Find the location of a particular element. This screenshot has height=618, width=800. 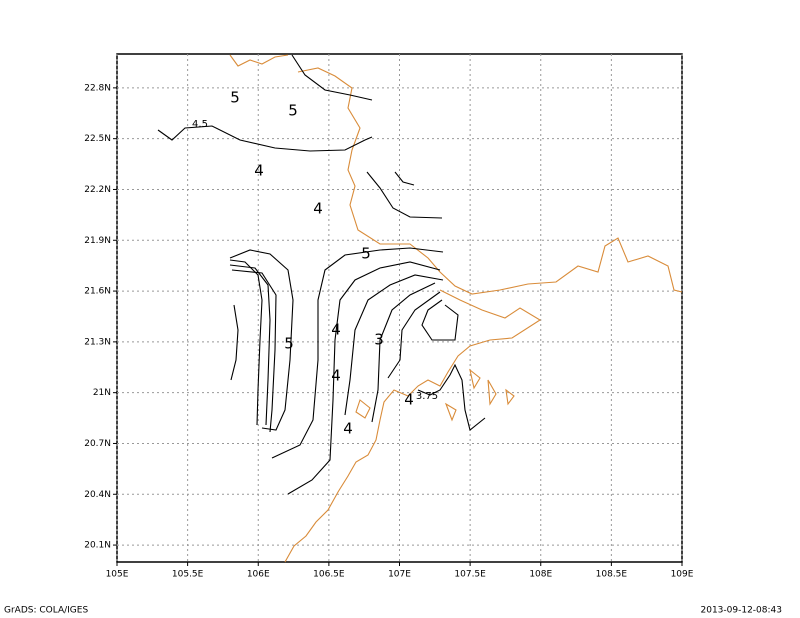

y-tick-label: 20.7N is located at coordinates (97, 444).